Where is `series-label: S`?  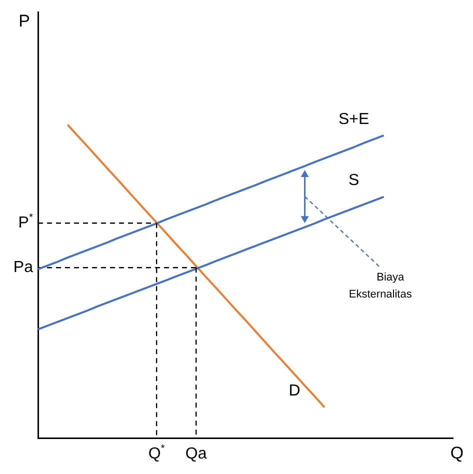
series-label: S is located at coordinates (354, 181).